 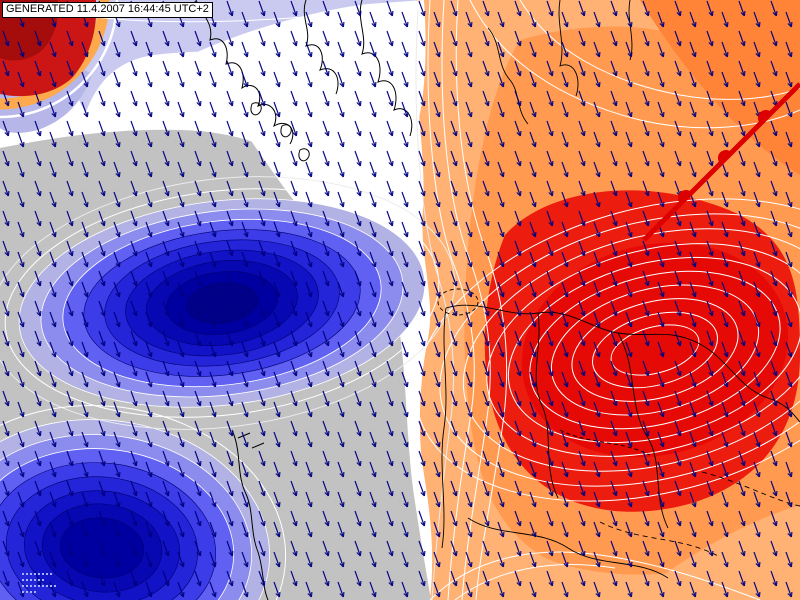 What do you see at coordinates (40, 583) in the screenshot?
I see `scale-marks` at bounding box center [40, 583].